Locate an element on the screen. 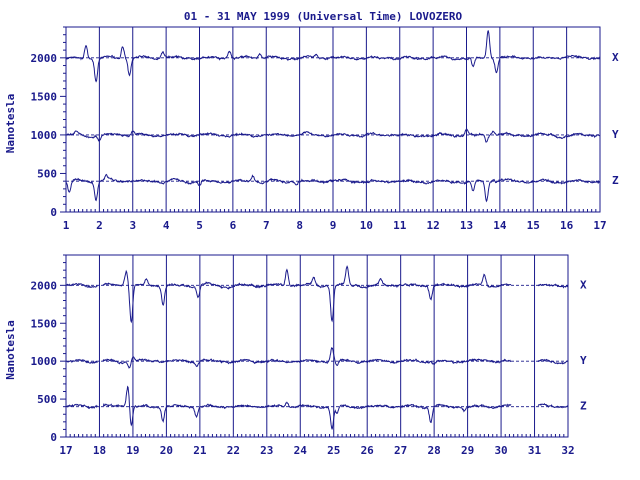 The width and height of the screenshot is (640, 480). x-tick-label: 20 is located at coordinates (166, 450).